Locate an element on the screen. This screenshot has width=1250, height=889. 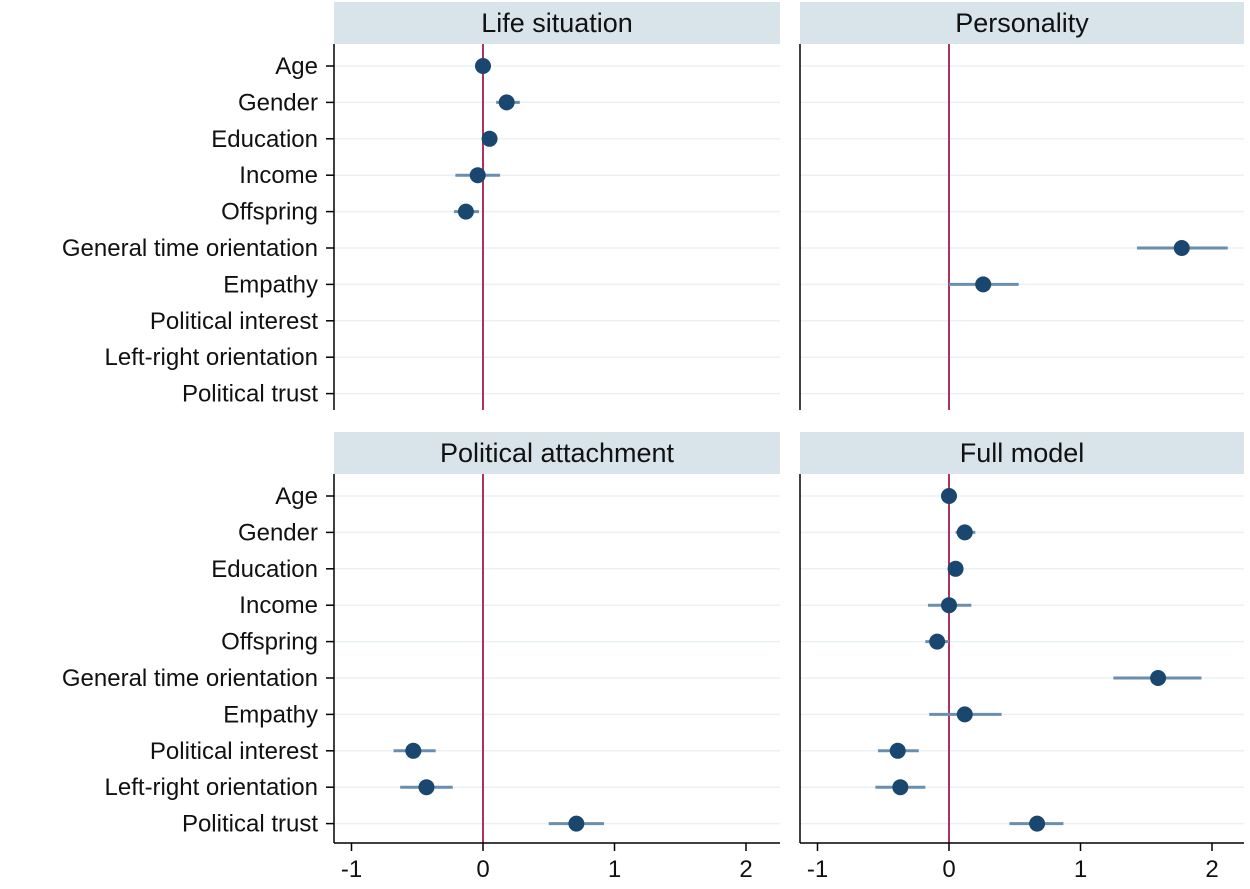
point-full-model-income is located at coordinates (949, 605).